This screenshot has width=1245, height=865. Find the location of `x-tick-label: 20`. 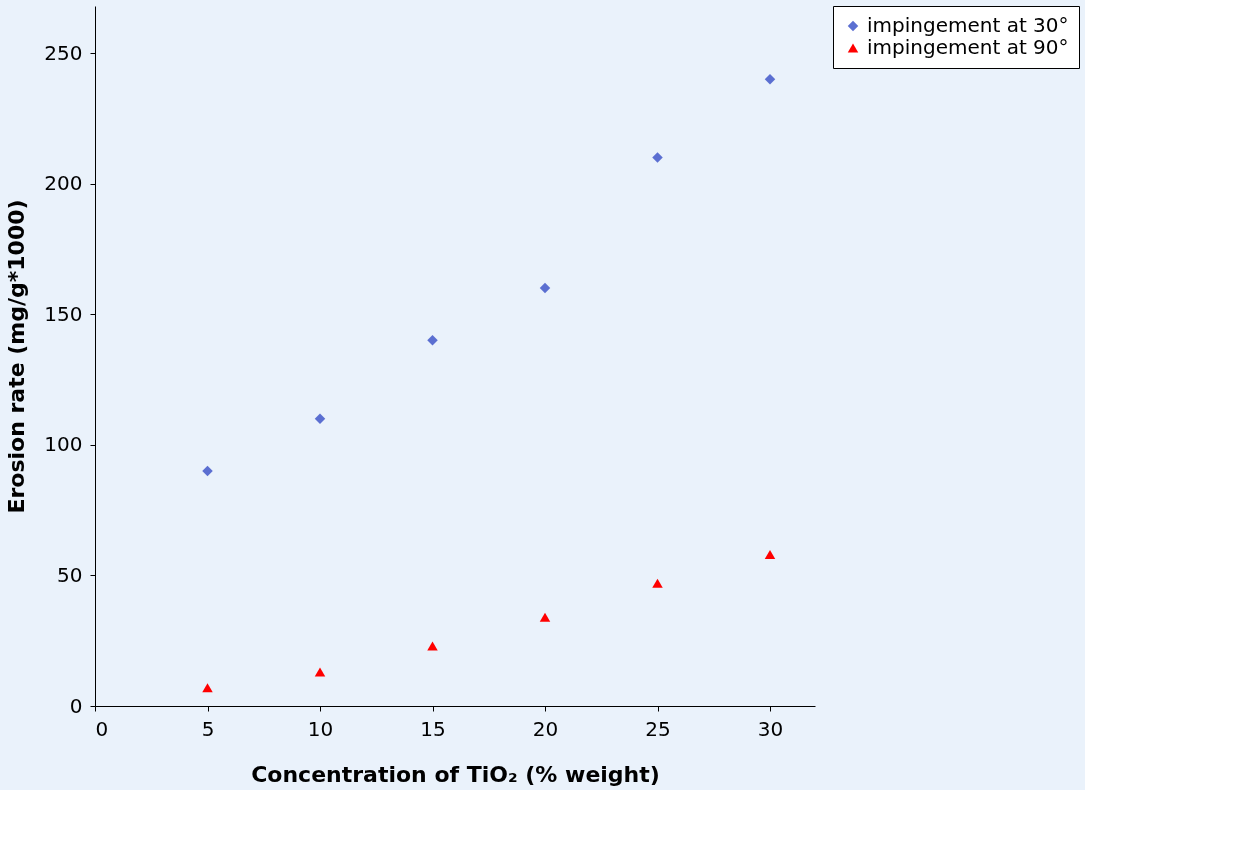

x-tick-label: 20 is located at coordinates (545, 728).